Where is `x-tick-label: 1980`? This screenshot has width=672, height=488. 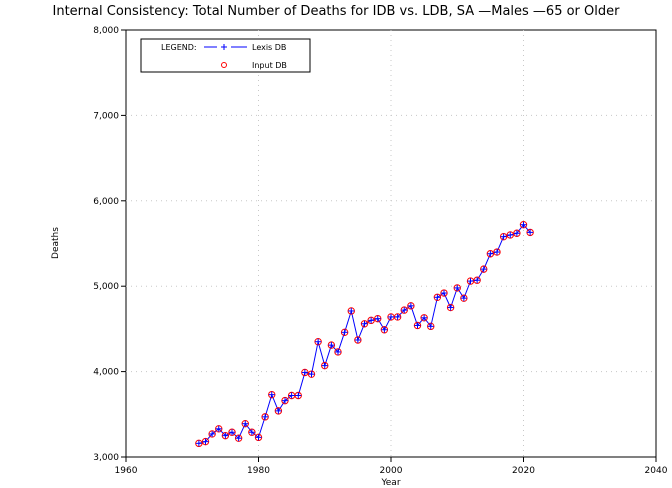
x-tick-label: 1980 is located at coordinates (258, 471).